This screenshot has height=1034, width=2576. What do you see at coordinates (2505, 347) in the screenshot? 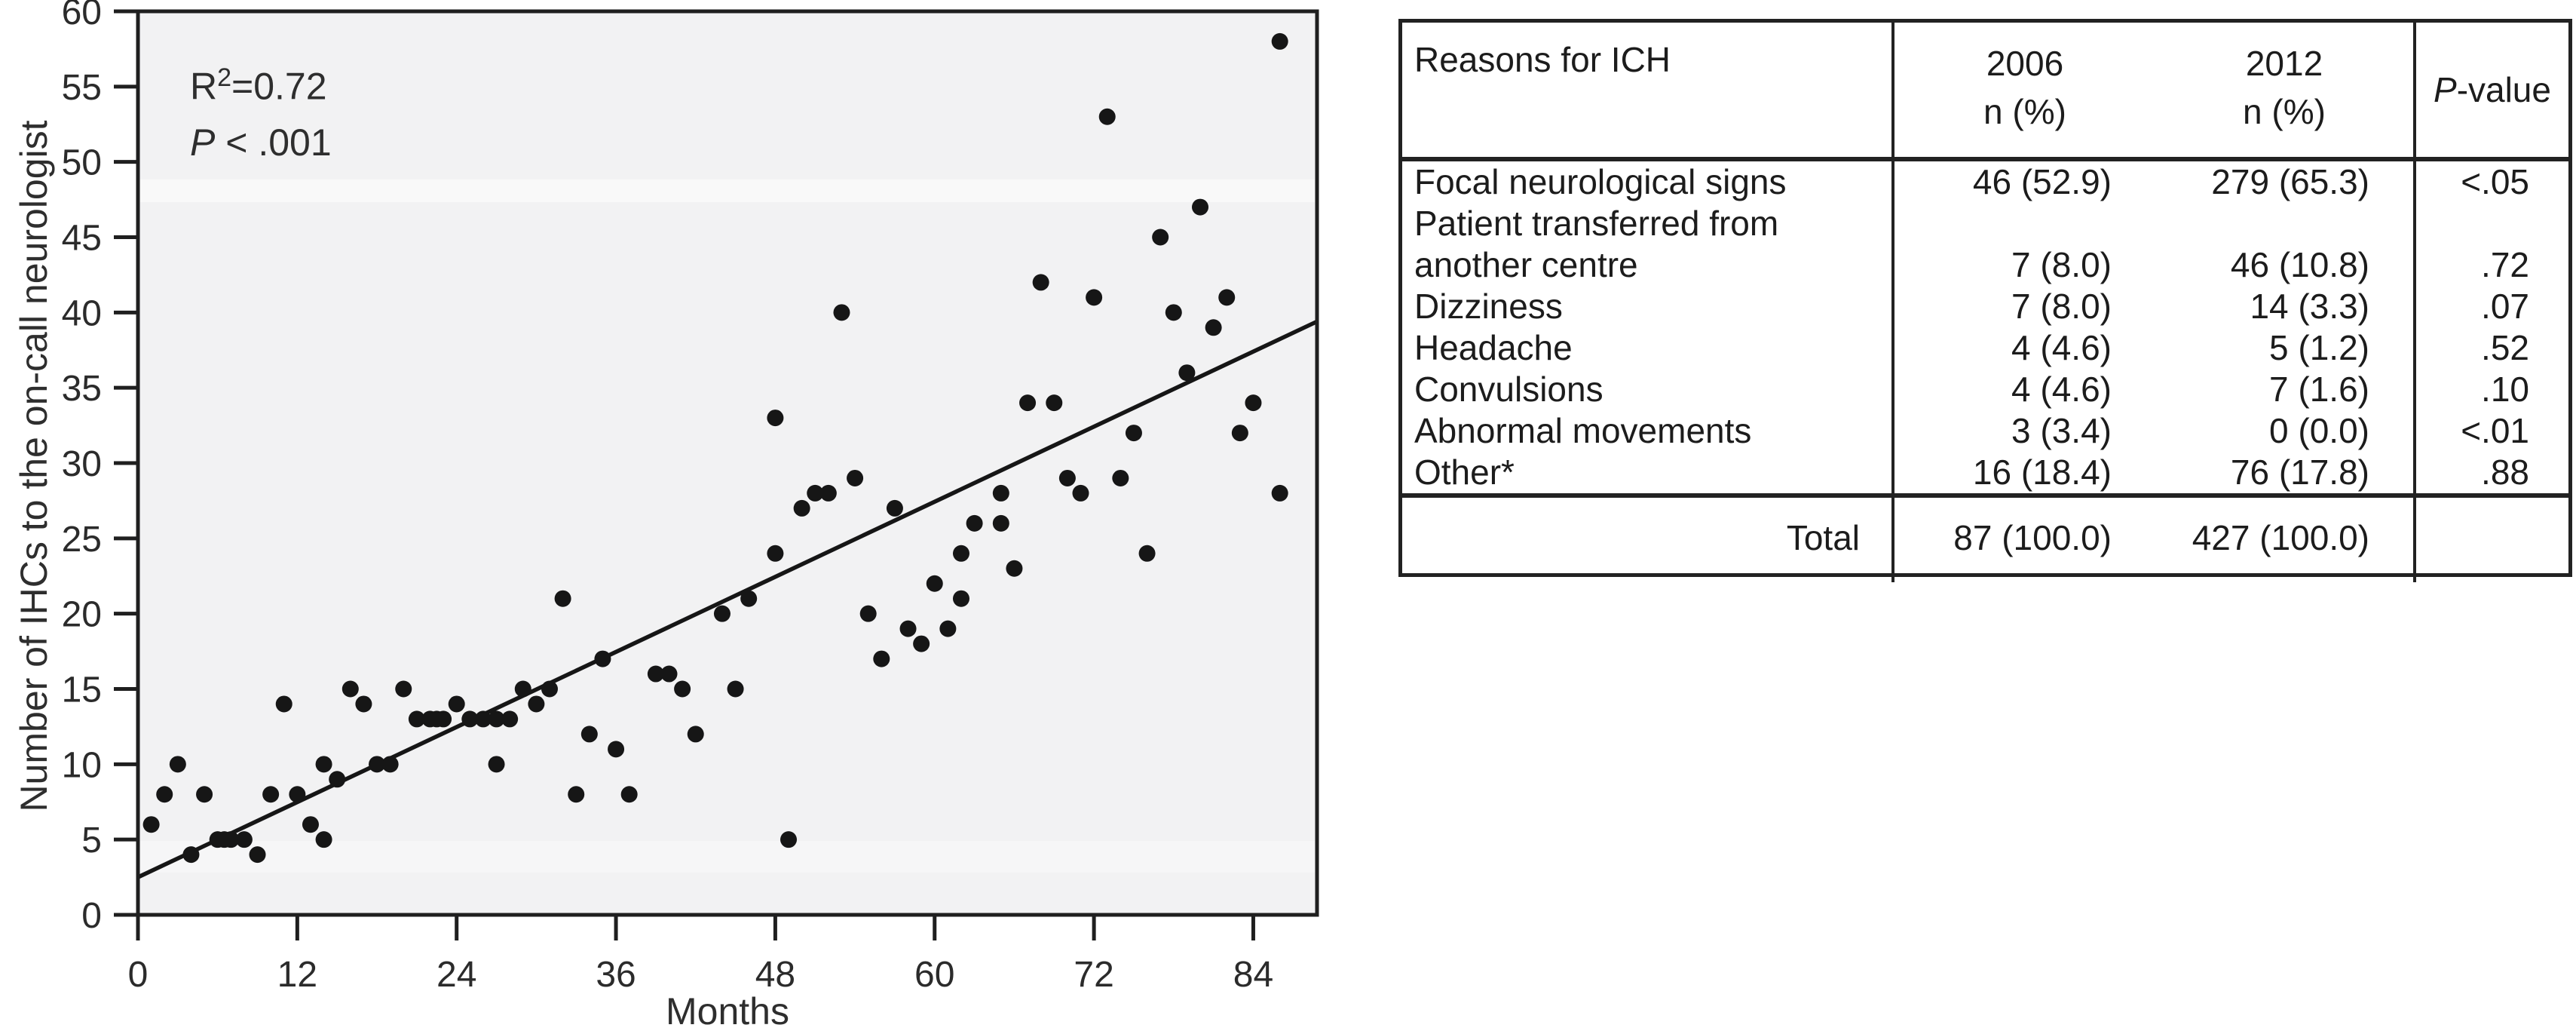
I see `p-value-cell: .52` at bounding box center [2505, 347].